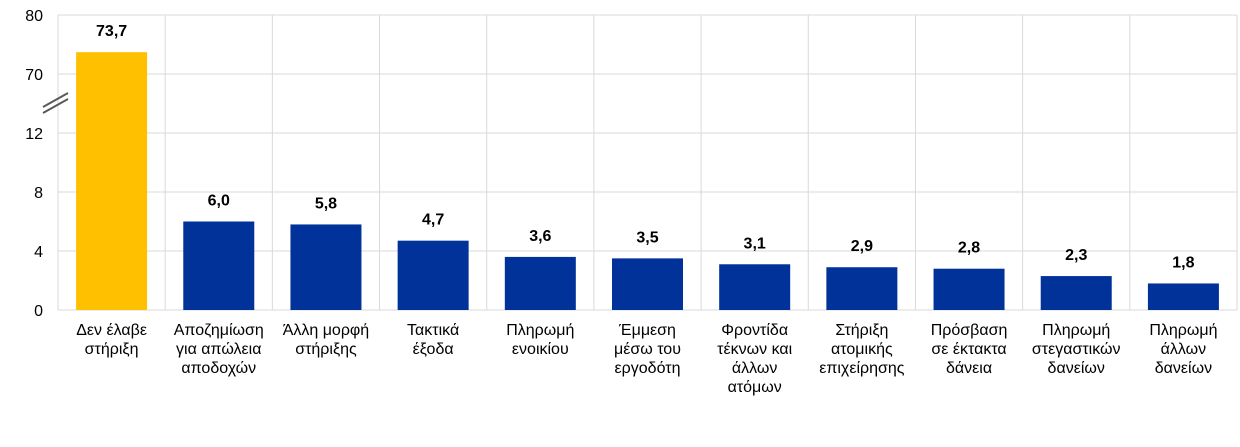 Image resolution: width=1240 pixels, height=447 pixels. I want to click on y-tick-label: 0, so click(38, 311).